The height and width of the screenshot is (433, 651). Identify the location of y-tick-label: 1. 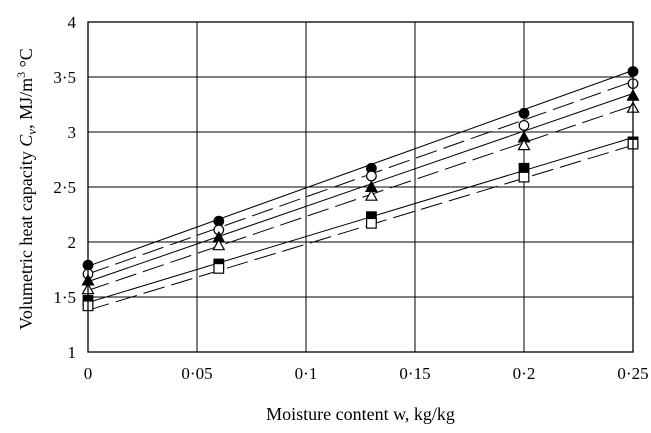
(72, 352).